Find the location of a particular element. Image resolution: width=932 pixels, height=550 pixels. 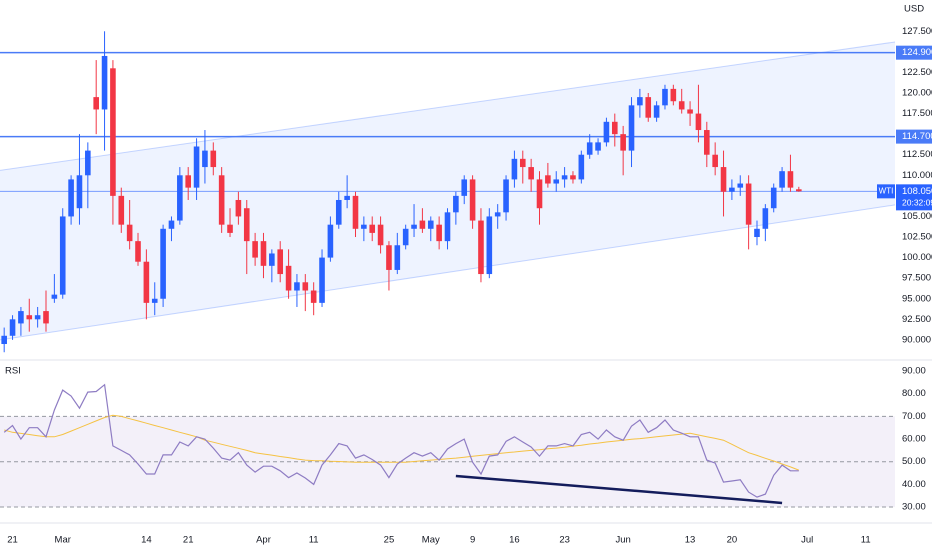

x-tick-label: May is located at coordinates (431, 540).